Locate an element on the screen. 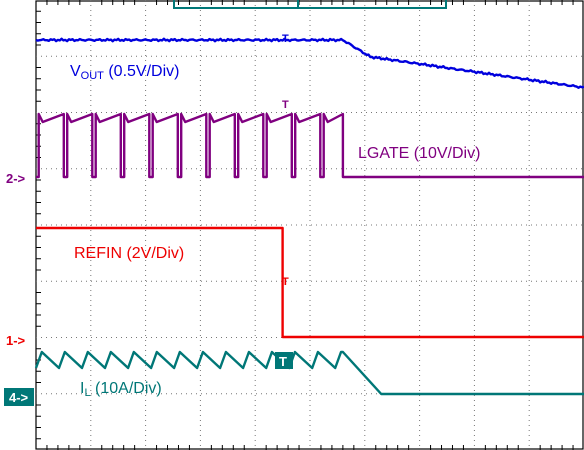 This screenshot has height=450, width=584. series-label: VOUT (0.5V/Div) is located at coordinates (124, 72).